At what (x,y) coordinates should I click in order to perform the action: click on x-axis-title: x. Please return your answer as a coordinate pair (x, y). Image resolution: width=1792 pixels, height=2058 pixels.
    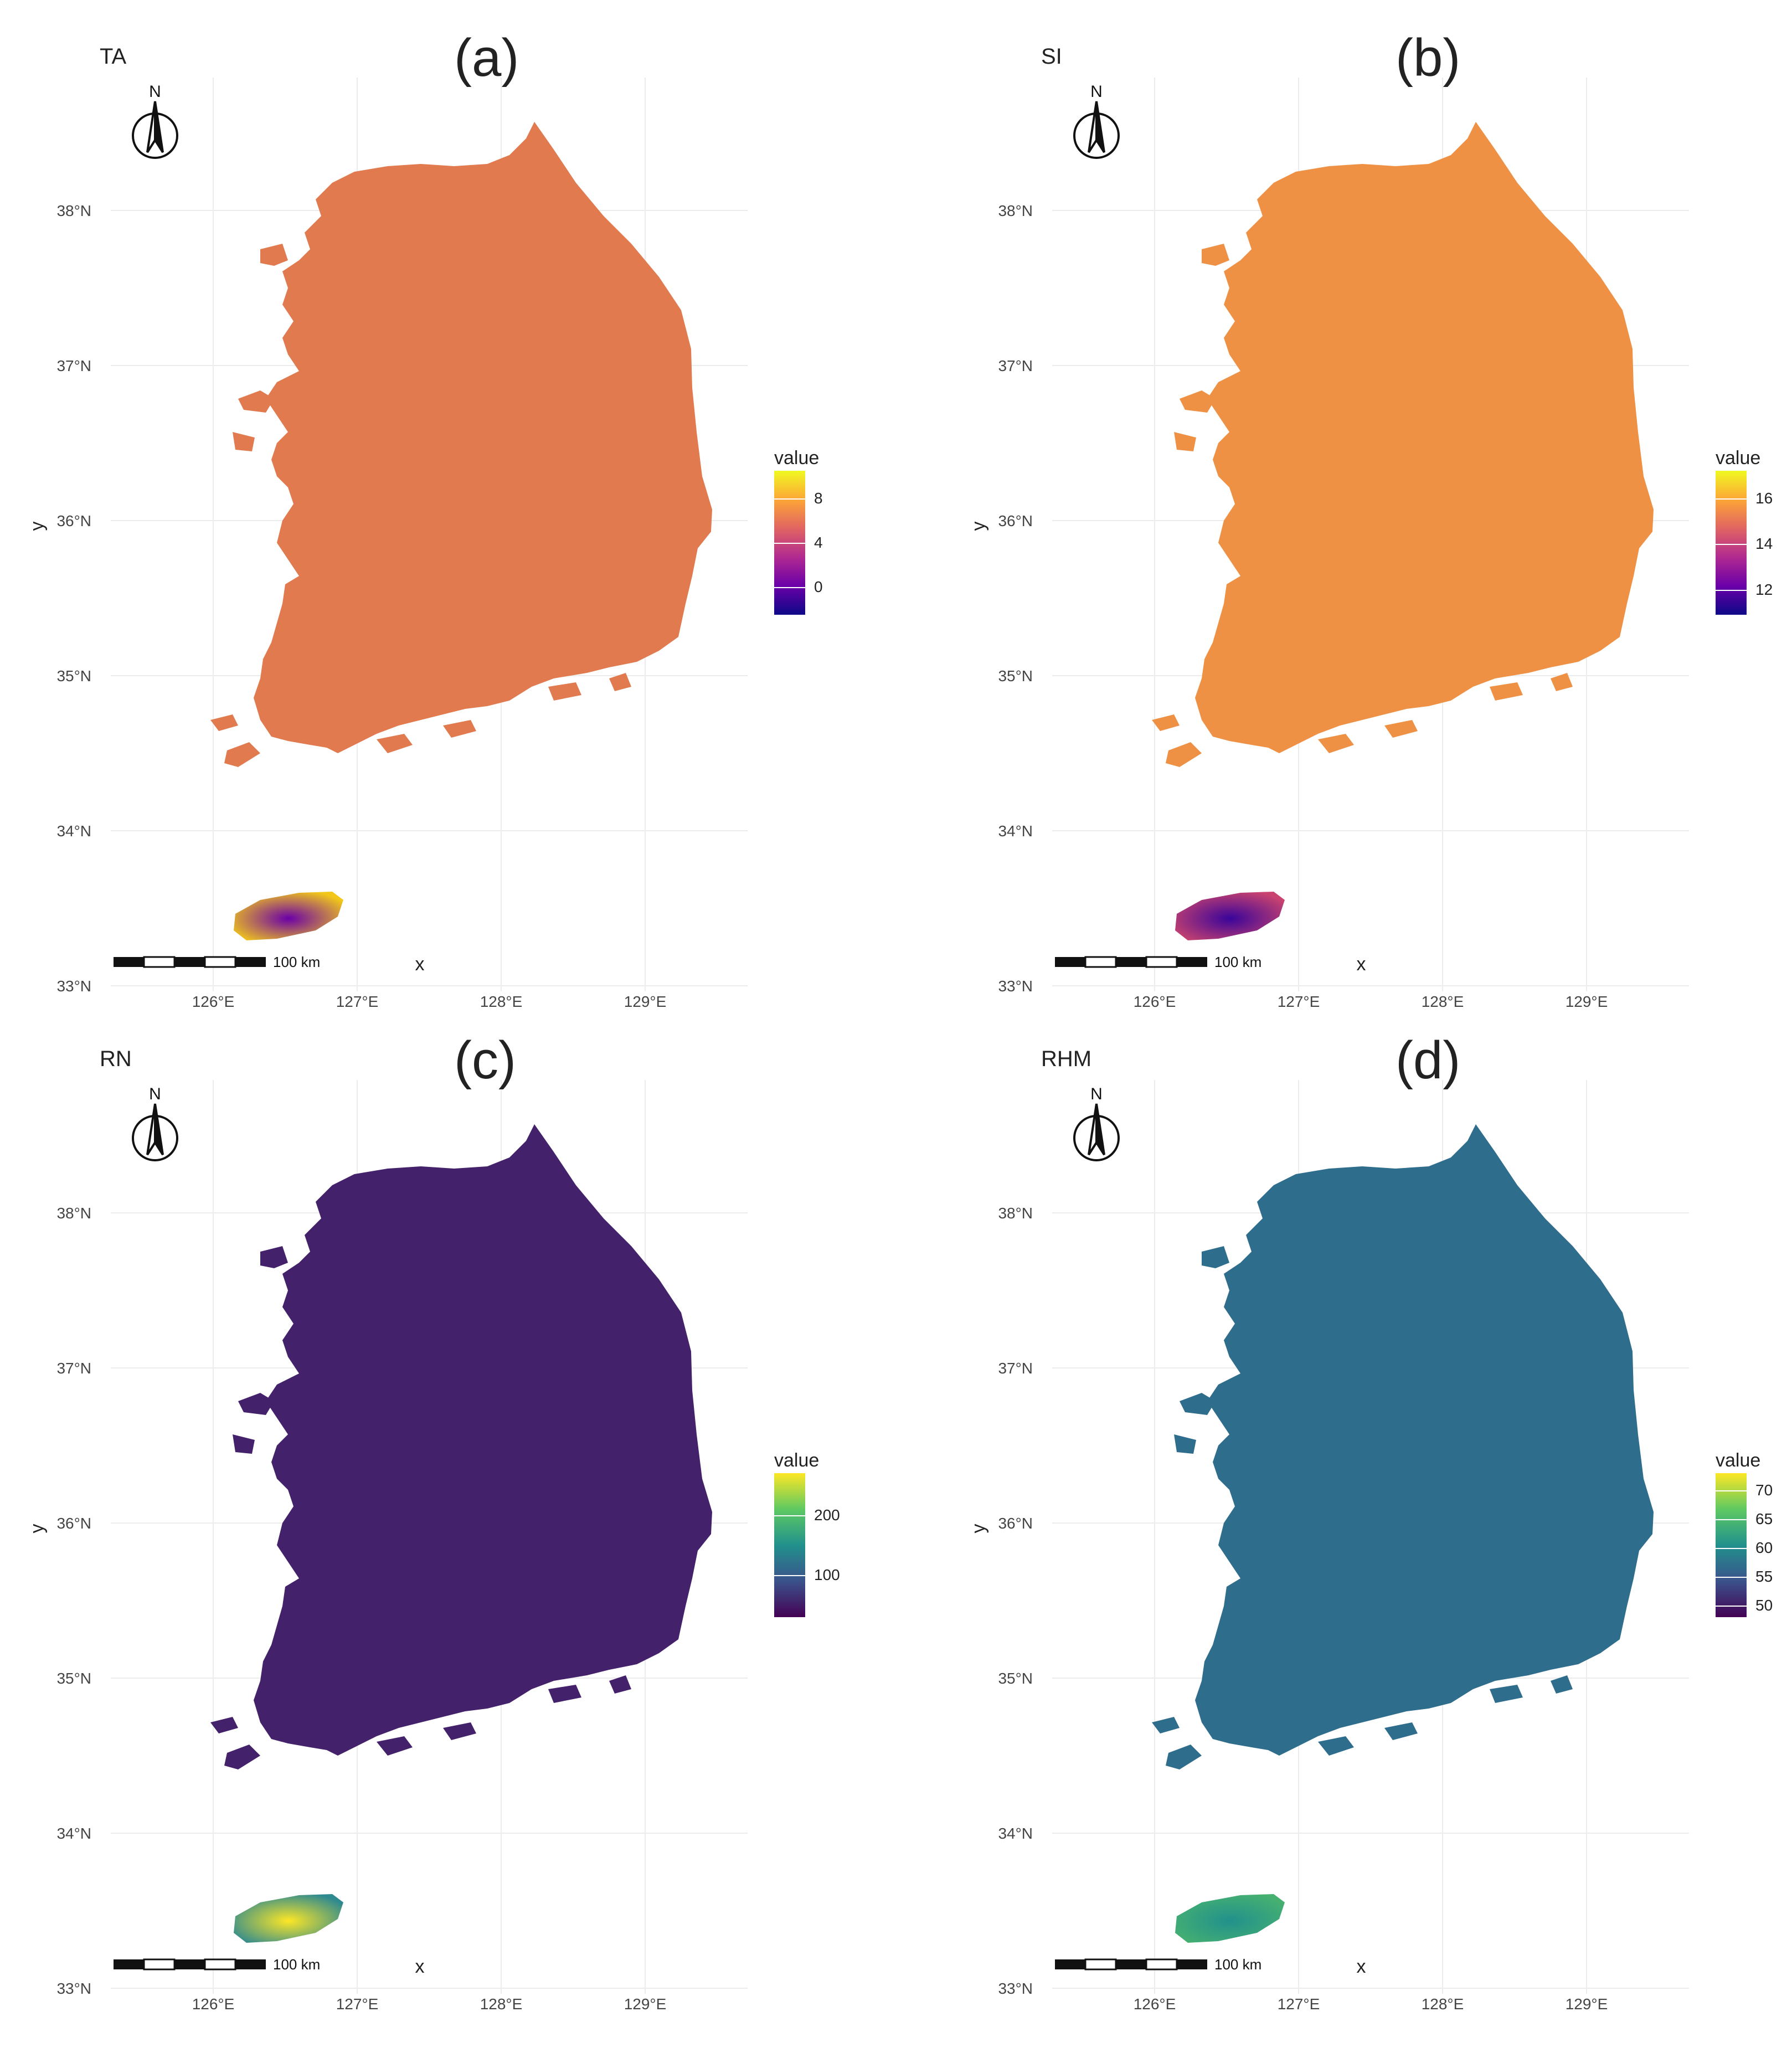
    Looking at the image, I should click on (1361, 964).